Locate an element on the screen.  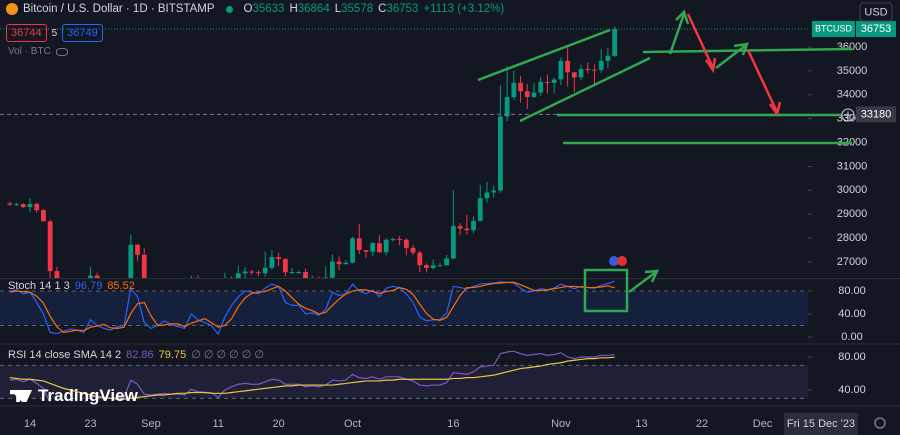
y-tick-label: 28000 is located at coordinates (852, 238).